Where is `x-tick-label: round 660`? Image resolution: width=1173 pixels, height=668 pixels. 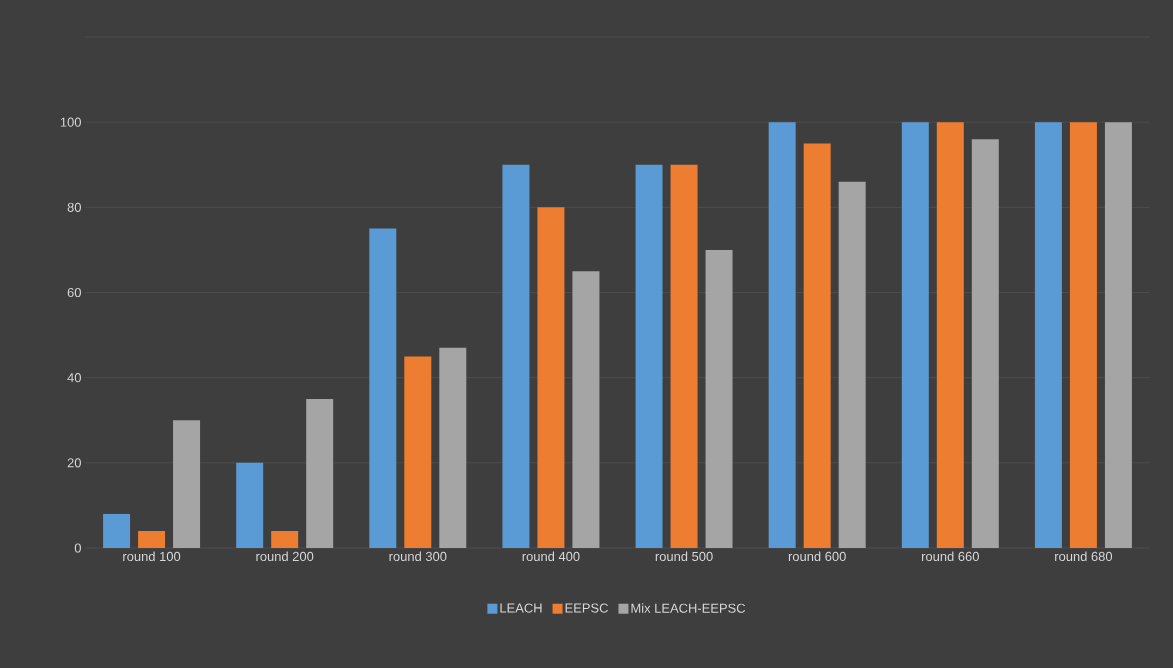
x-tick-label: round 660 is located at coordinates (950, 556).